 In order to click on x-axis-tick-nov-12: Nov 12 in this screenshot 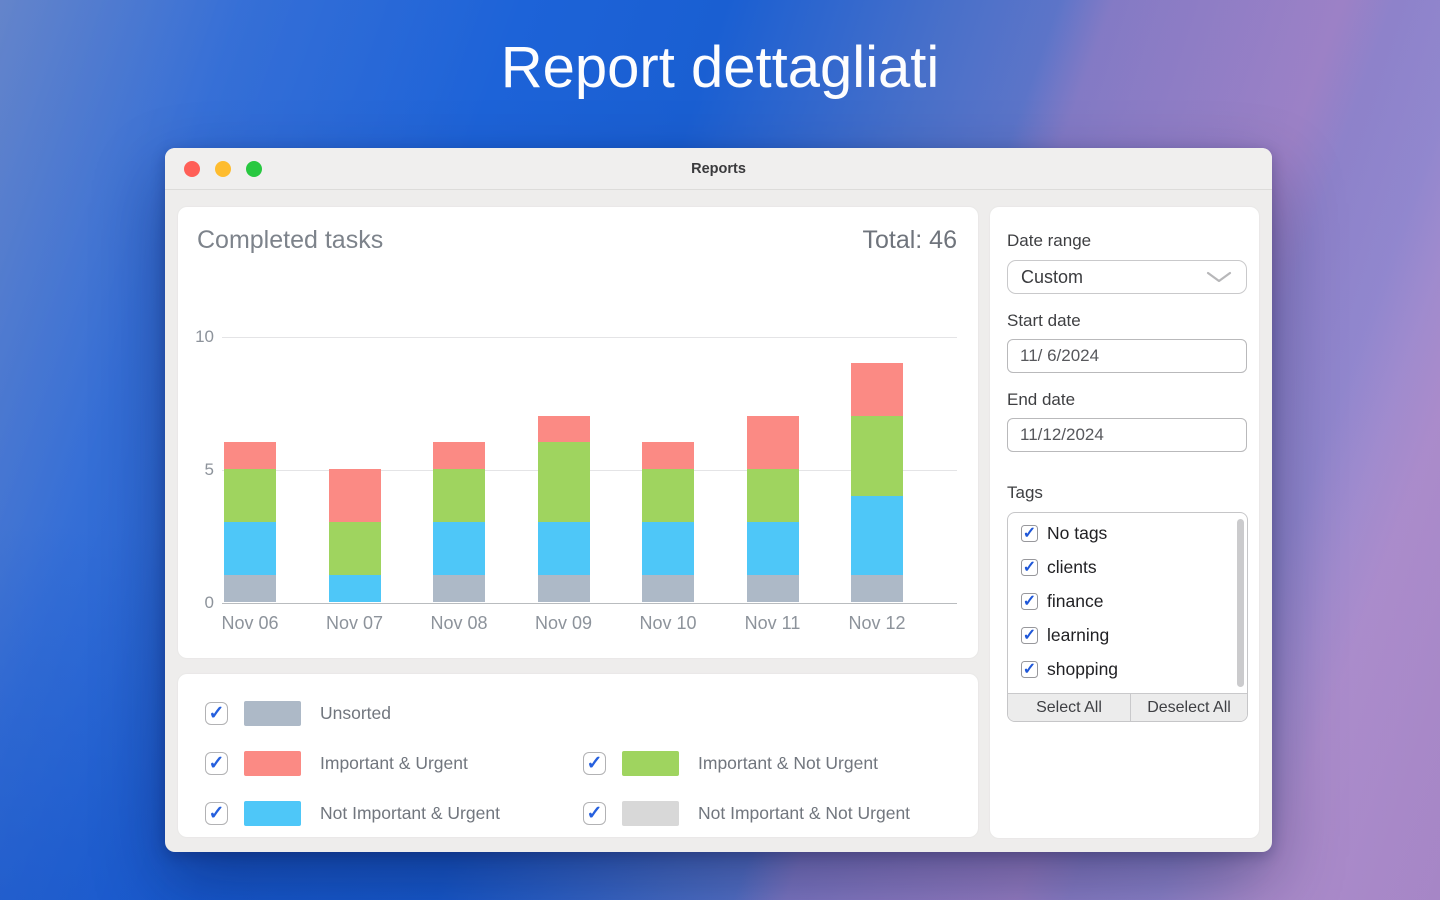, I will do `click(877, 623)`.